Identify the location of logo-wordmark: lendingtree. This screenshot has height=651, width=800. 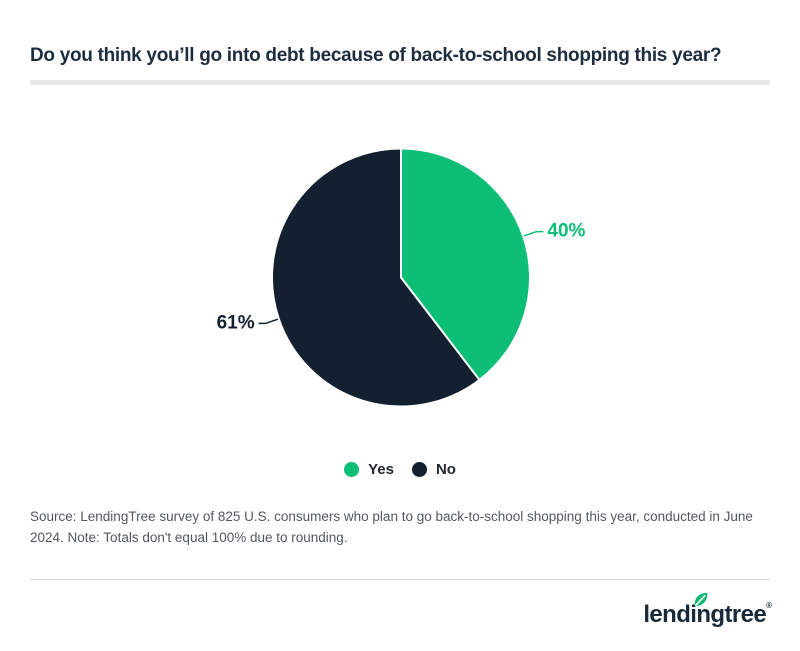
(705, 614).